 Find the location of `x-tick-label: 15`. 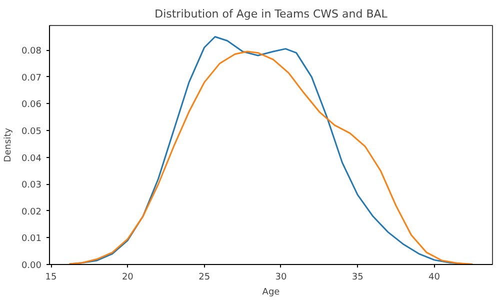

x-tick-label: 15 is located at coordinates (51, 277).